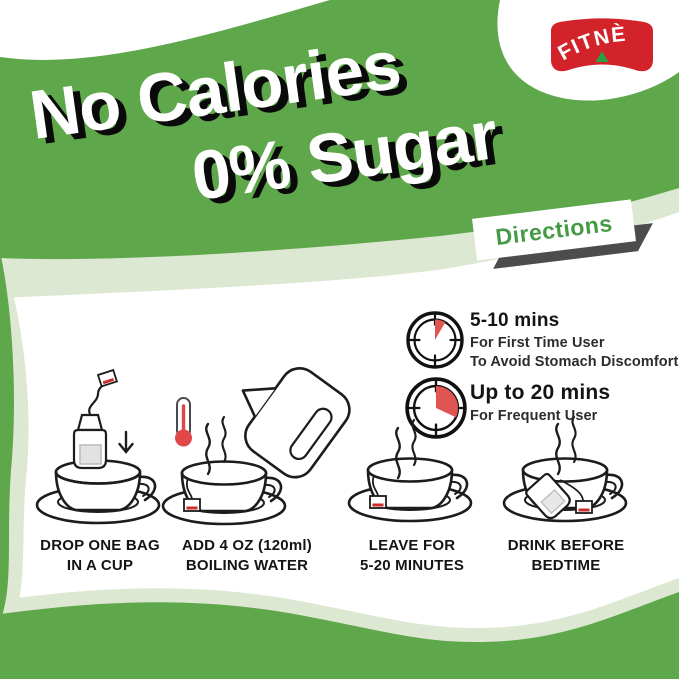  Describe the element at coordinates (100, 566) in the screenshot. I see `step1-caption-line2: IN A CUP` at that location.